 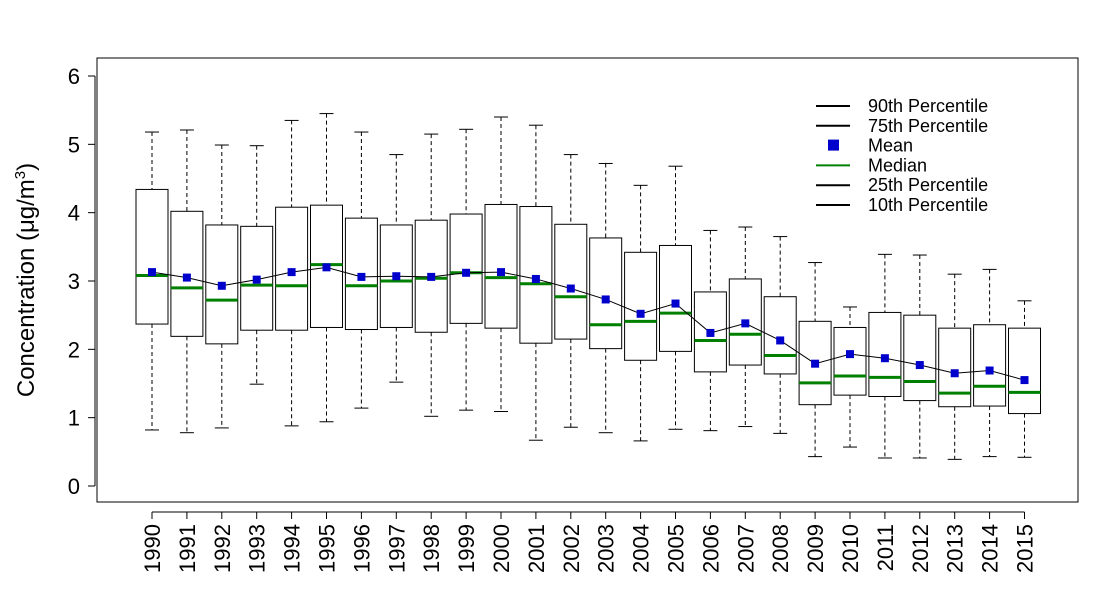 I want to click on x-tick-label: 2015, so click(x=1025, y=548).